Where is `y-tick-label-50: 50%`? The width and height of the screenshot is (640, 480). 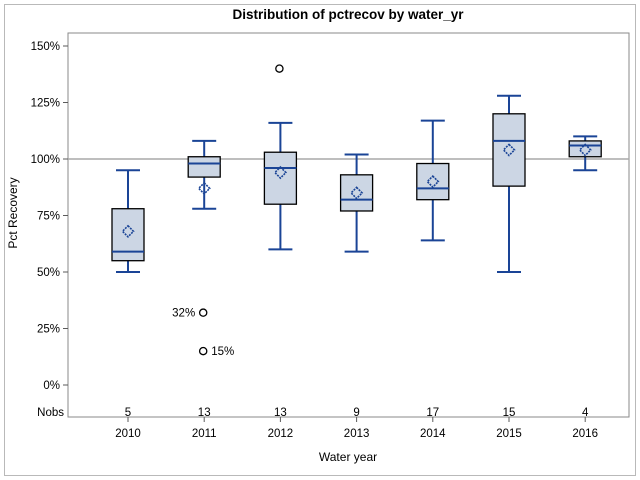
y-tick-label-50: 50% is located at coordinates (48, 273).